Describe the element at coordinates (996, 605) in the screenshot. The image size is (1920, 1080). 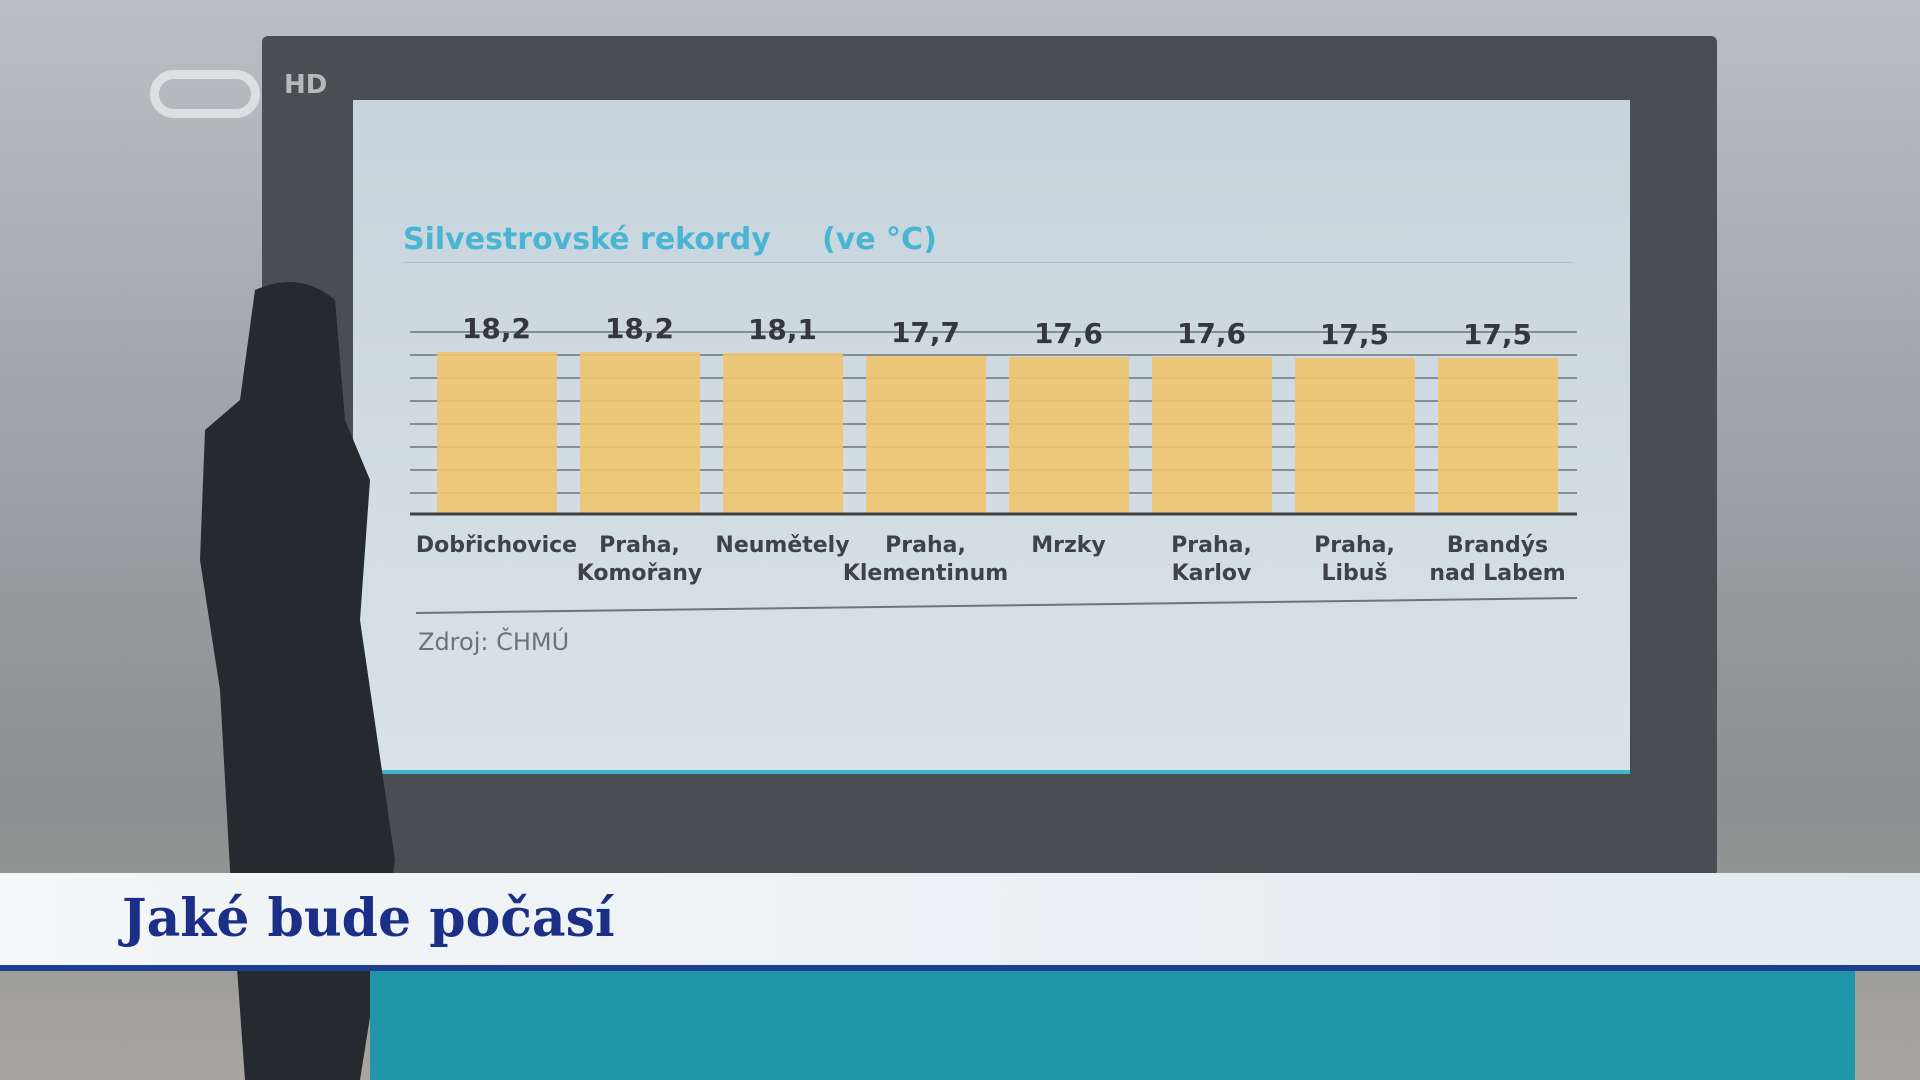
I see `footer-rule` at that location.